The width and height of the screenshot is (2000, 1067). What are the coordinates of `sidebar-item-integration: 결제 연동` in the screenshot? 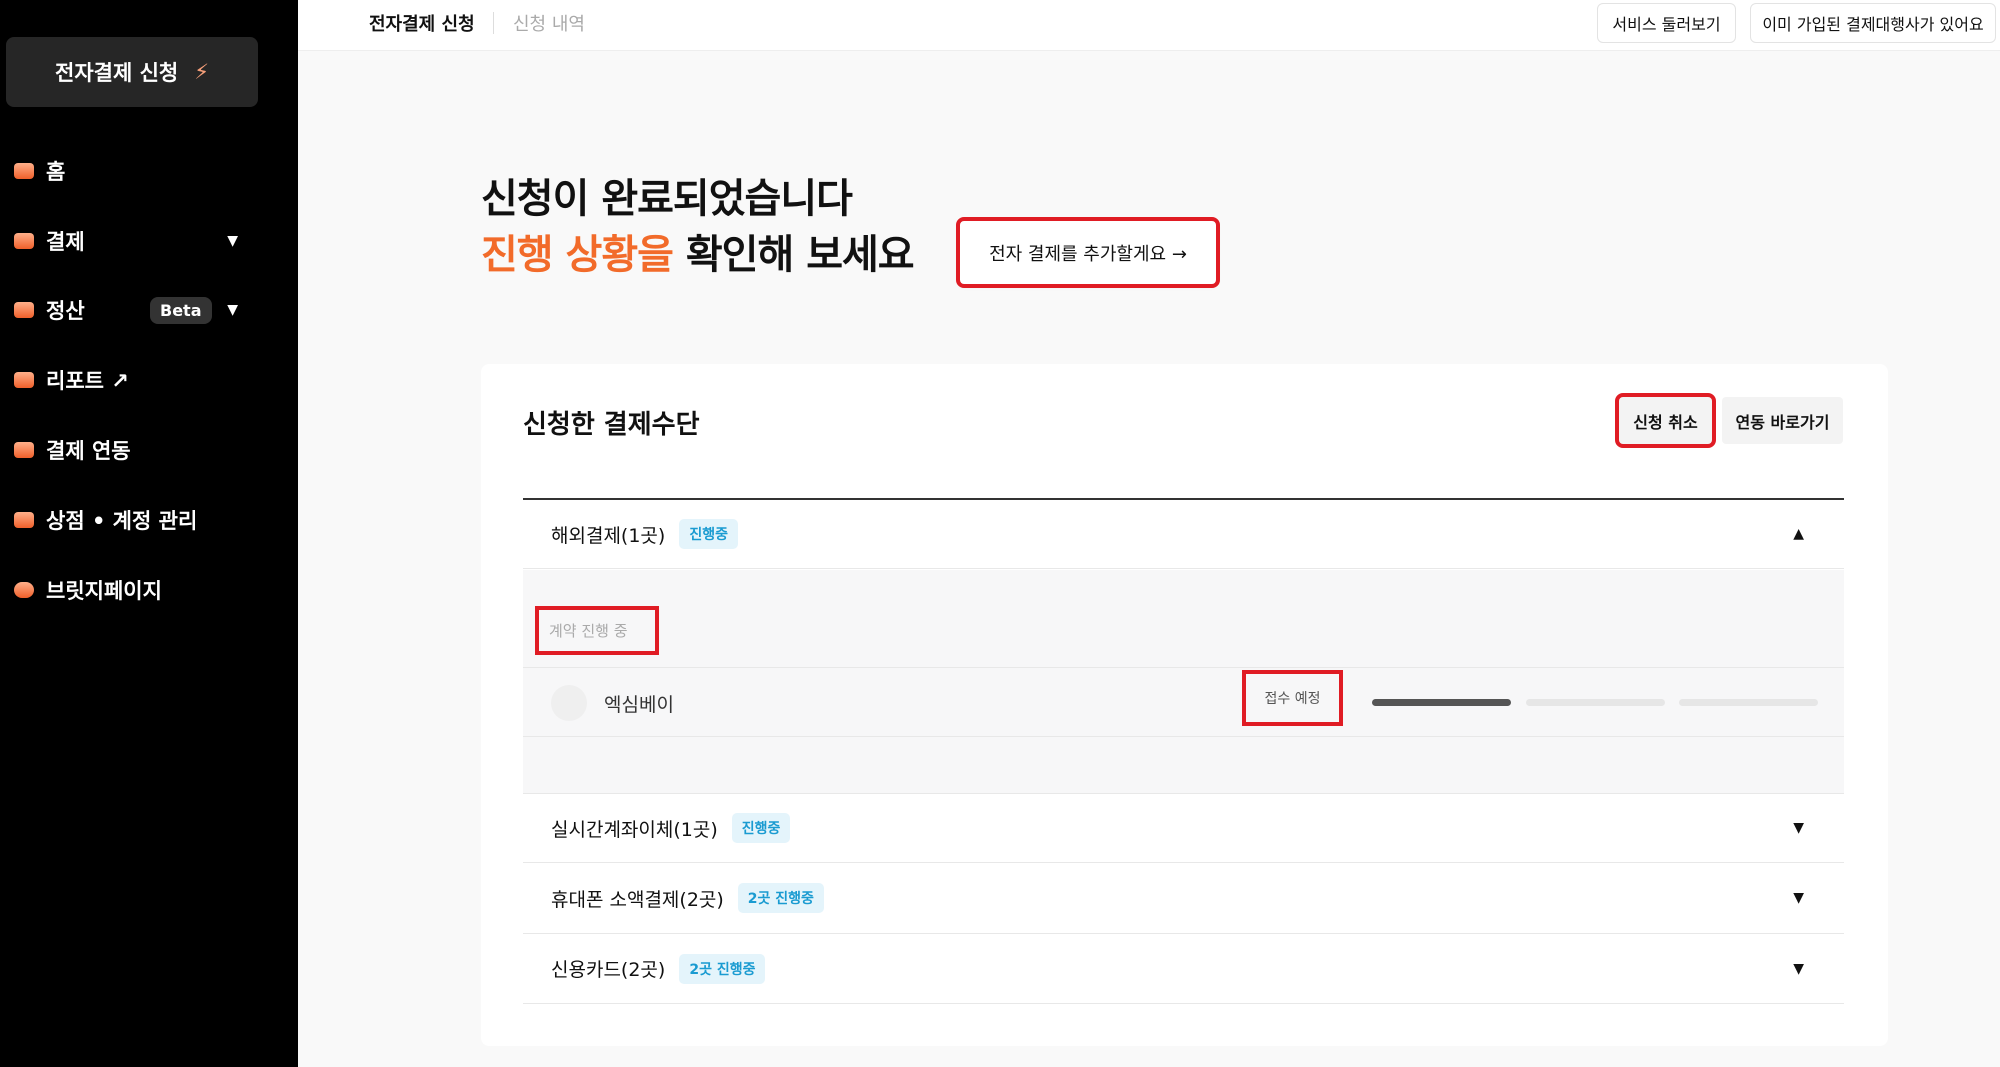 It's located at (134, 450).